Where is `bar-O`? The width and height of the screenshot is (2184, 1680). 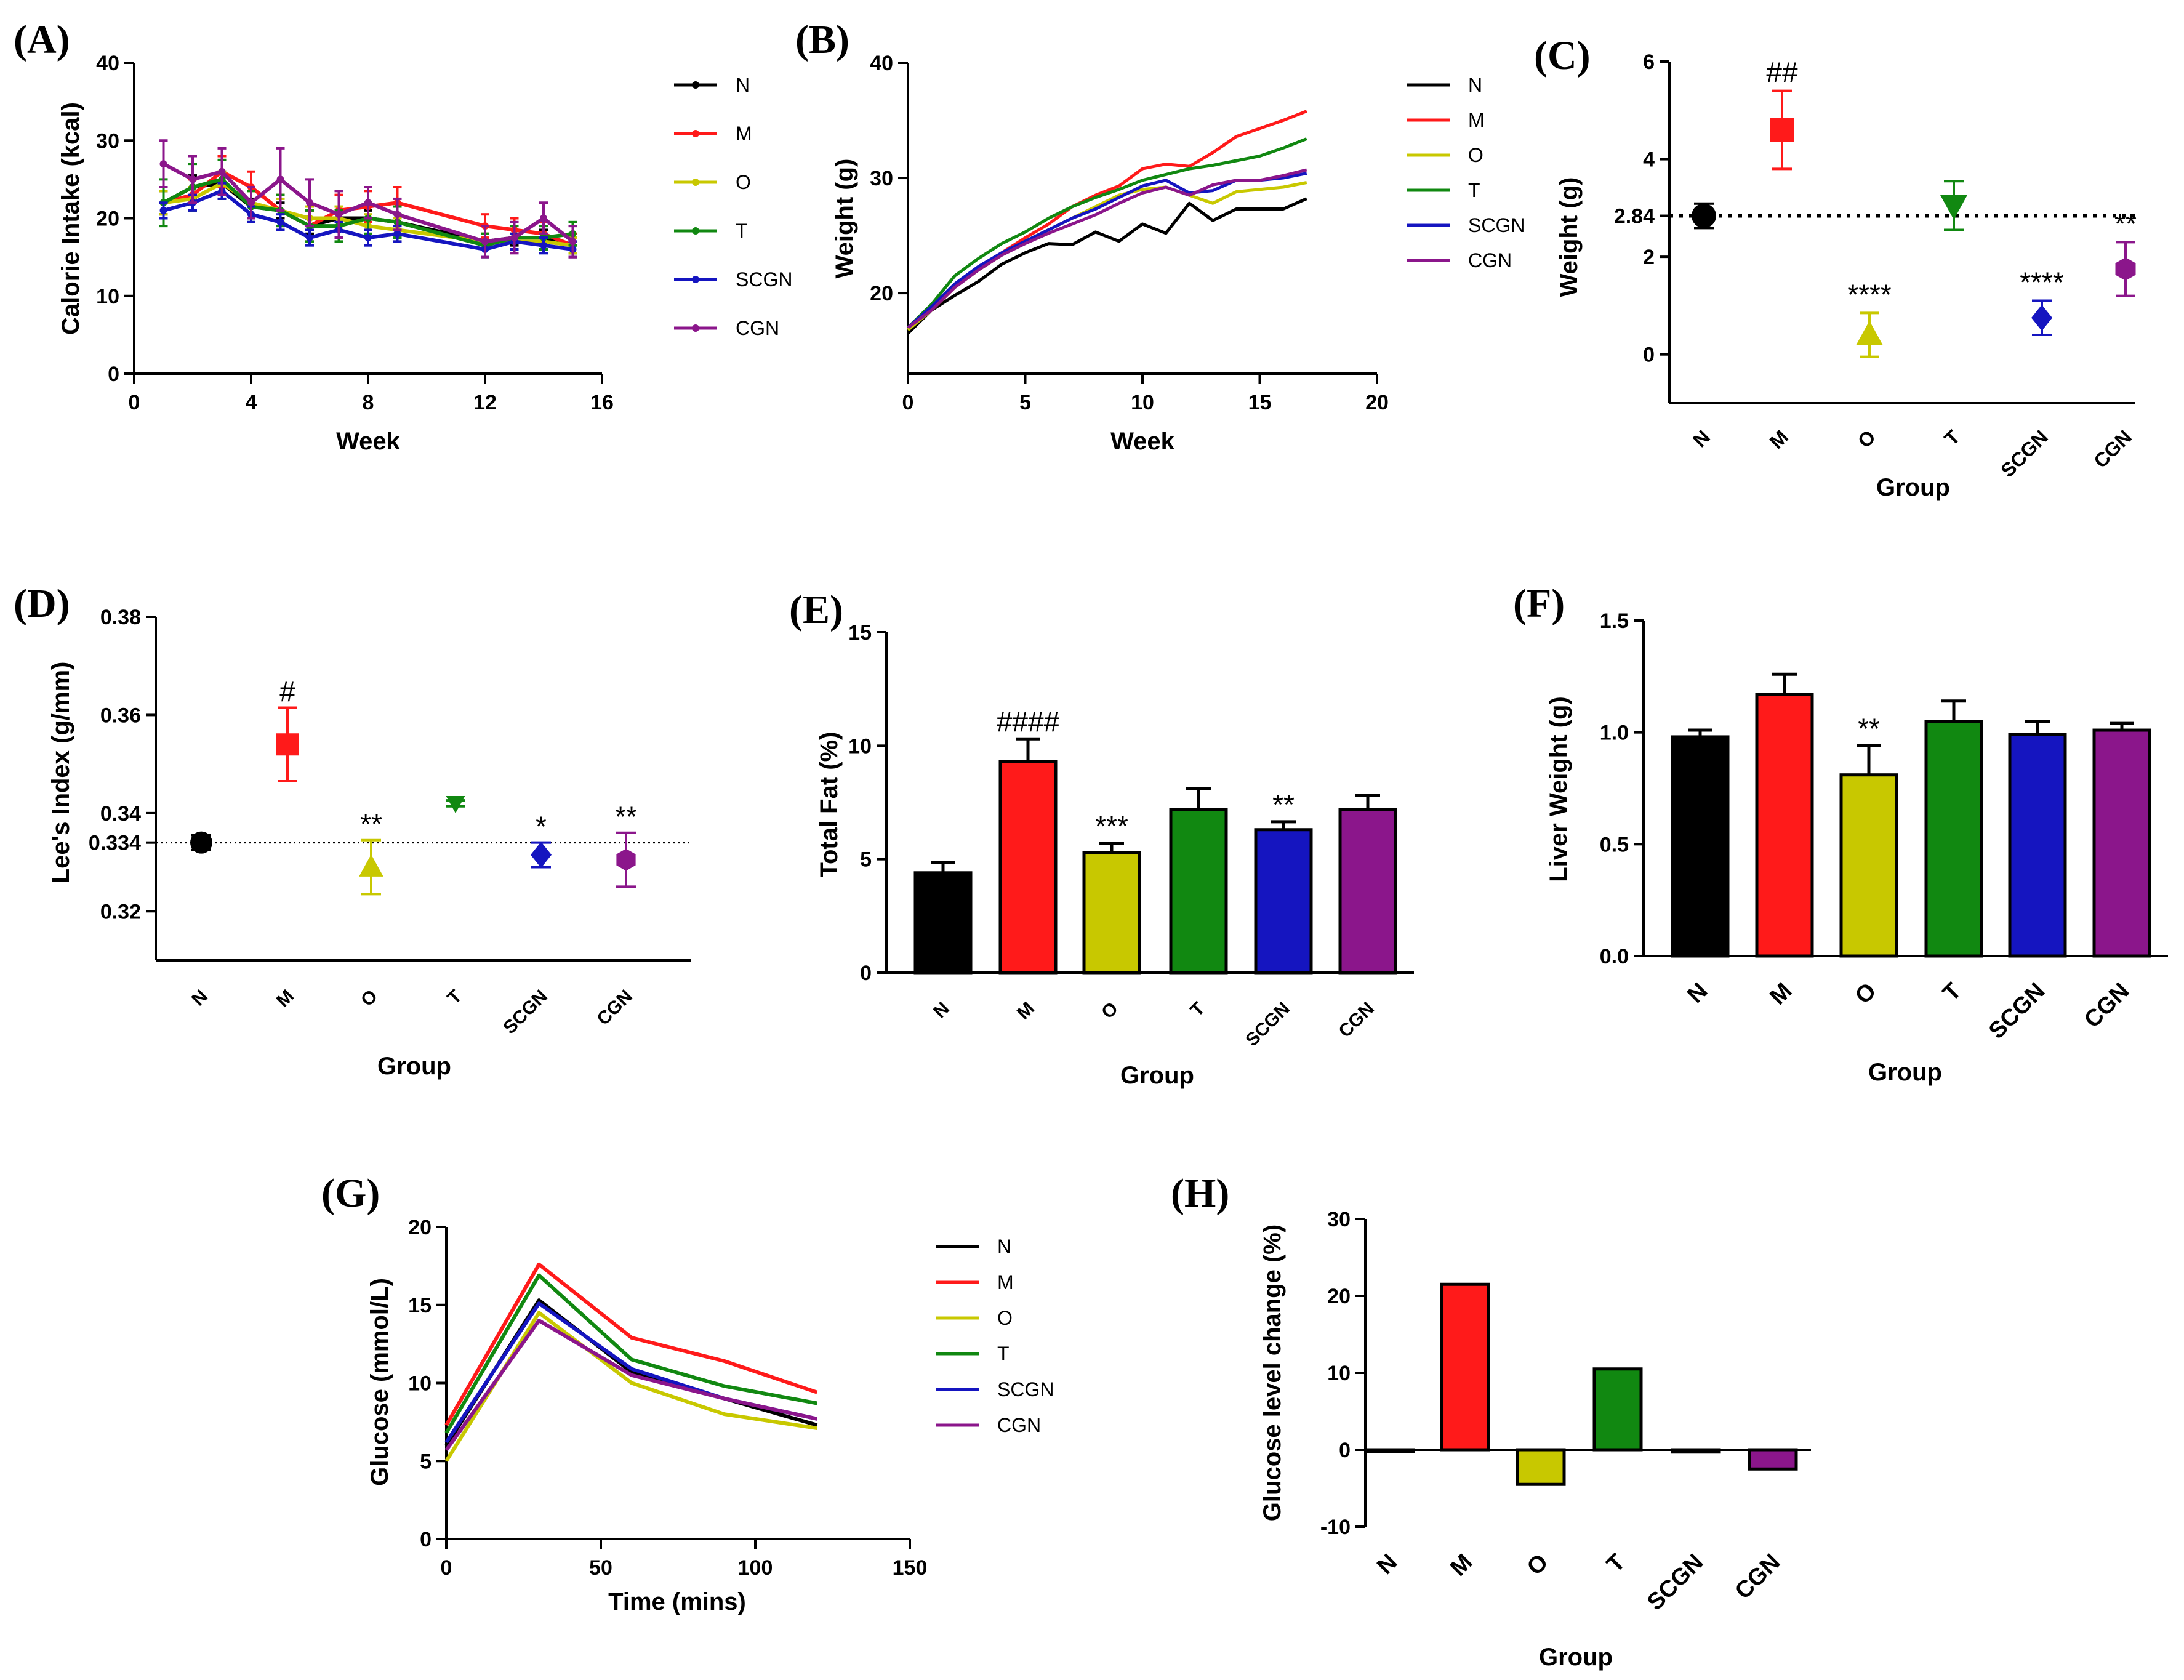 bar-O is located at coordinates (1541, 1467).